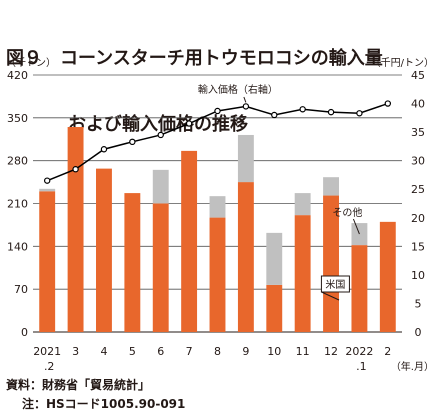 This screenshot has width=438, height=414. Describe the element at coordinates (24, 332) in the screenshot. I see `y-left-tick-label: 0` at that location.